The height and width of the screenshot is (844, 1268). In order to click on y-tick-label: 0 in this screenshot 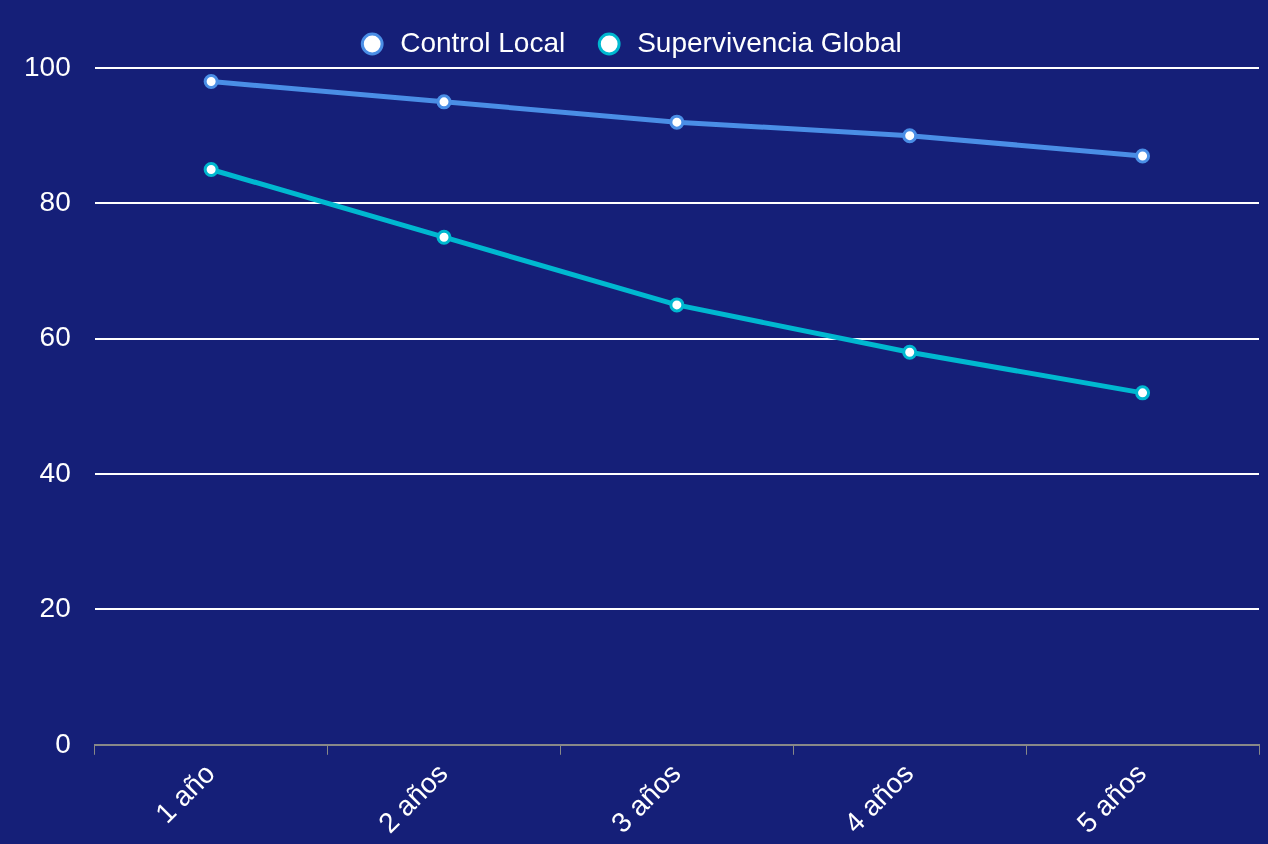, I will do `click(63, 743)`.